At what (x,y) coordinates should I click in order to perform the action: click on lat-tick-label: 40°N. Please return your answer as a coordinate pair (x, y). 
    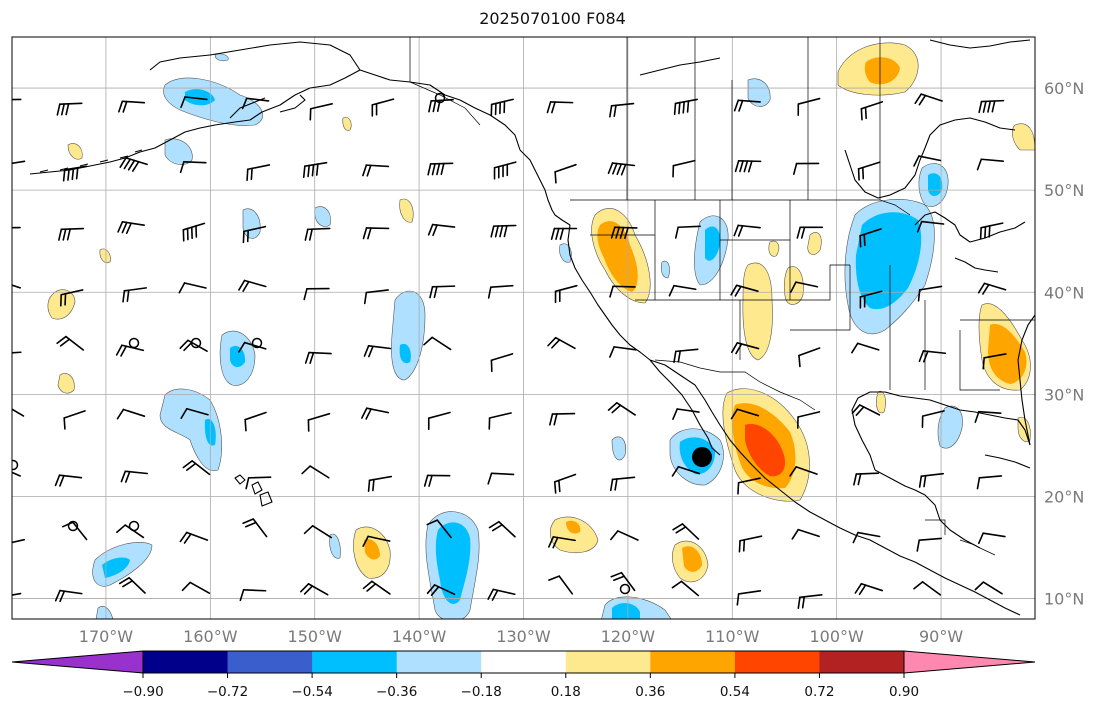
    Looking at the image, I should click on (1064, 292).